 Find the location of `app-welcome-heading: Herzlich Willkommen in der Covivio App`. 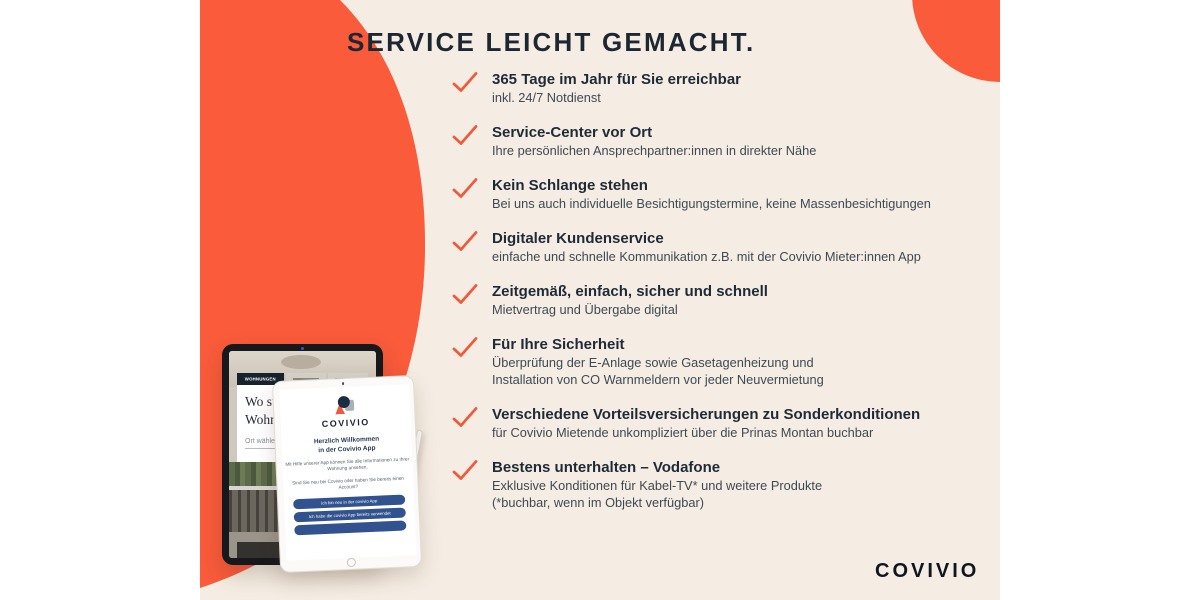

app-welcome-heading: Herzlich Willkommen in der Covivio App is located at coordinates (347, 446).